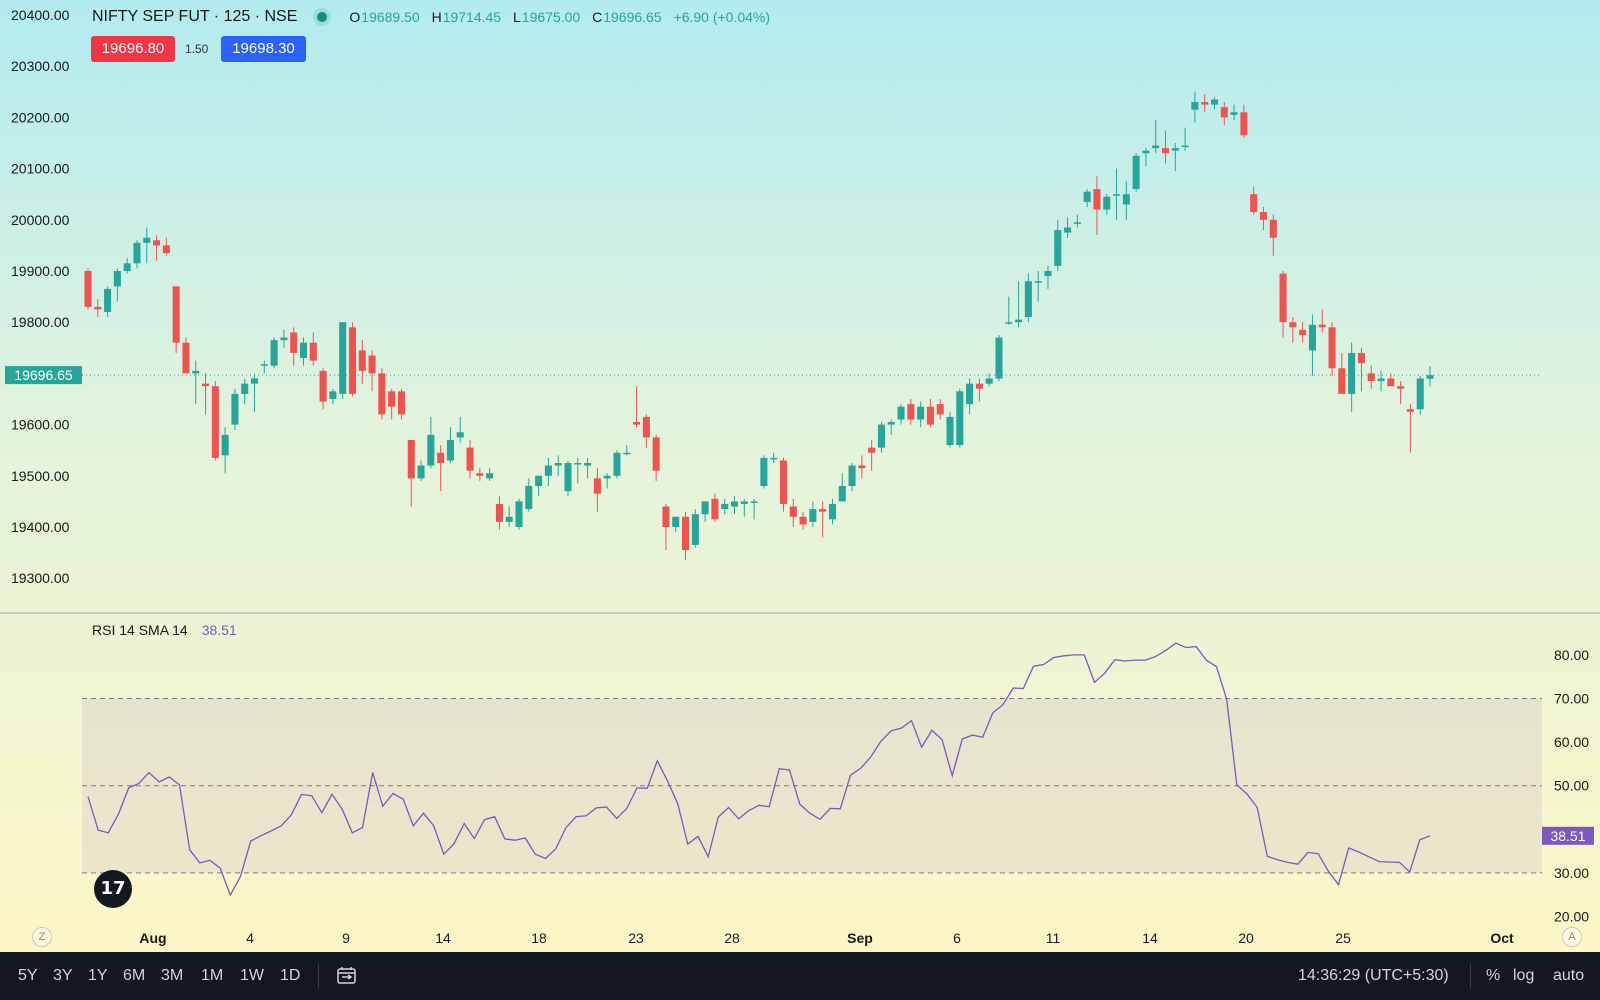  What do you see at coordinates (40, 15) in the screenshot?
I see `price-tick-label: 20400.00` at bounding box center [40, 15].